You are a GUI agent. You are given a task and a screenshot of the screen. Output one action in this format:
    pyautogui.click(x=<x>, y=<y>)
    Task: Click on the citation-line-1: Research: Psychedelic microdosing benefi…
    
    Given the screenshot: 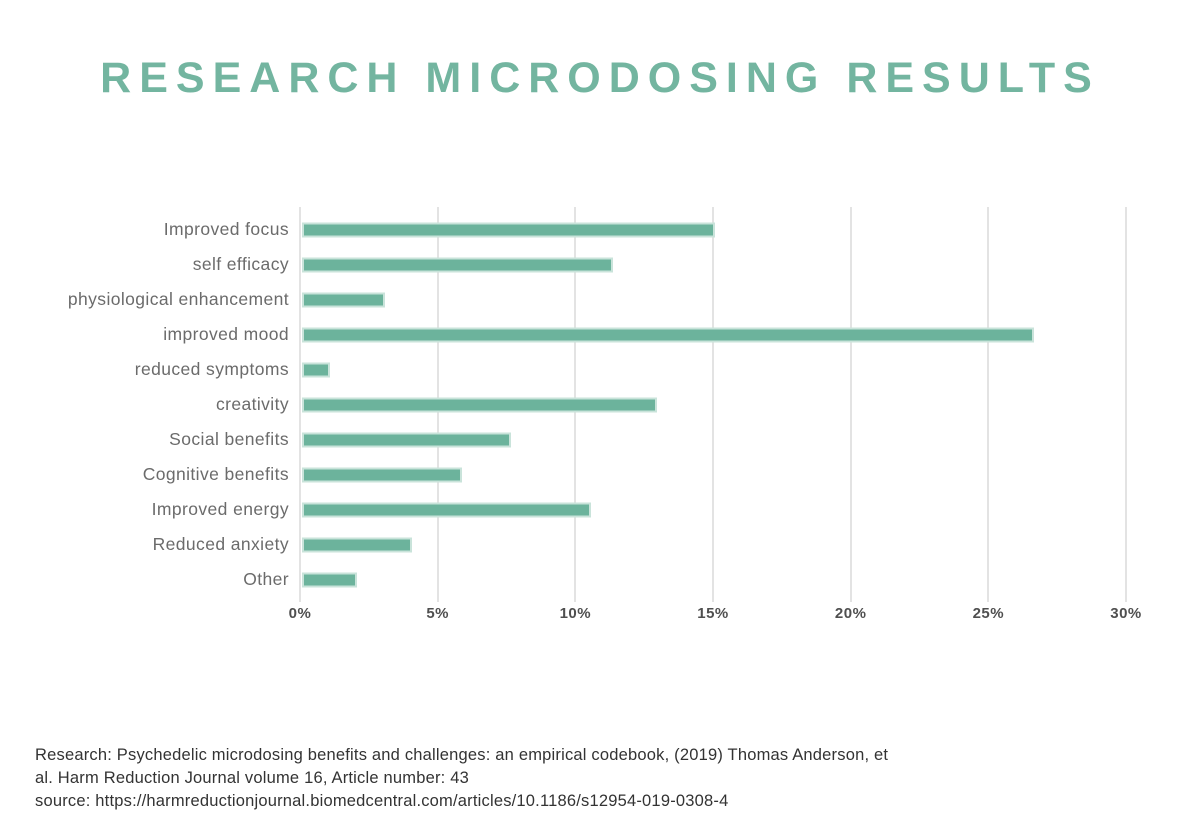 What is the action you would take?
    pyautogui.click(x=462, y=755)
    